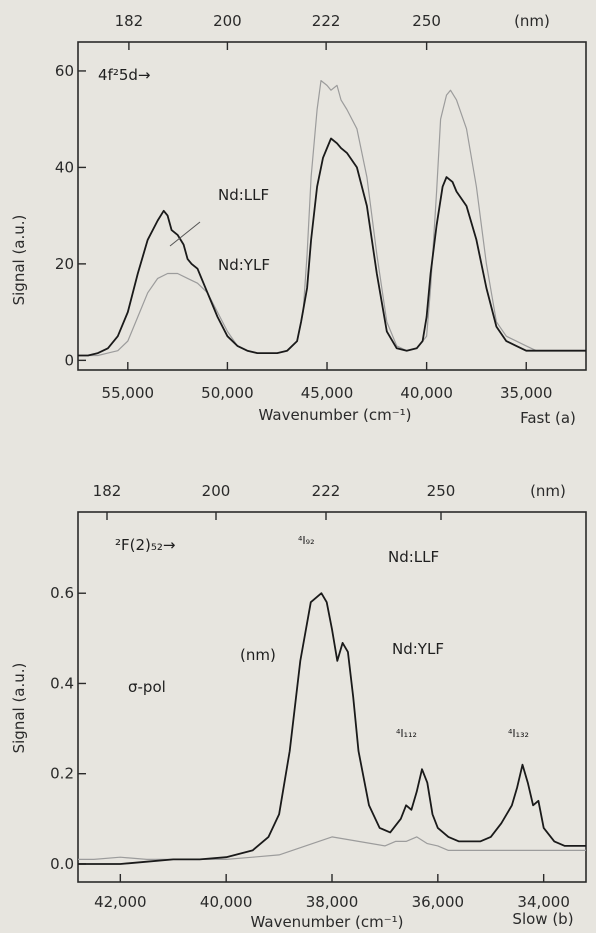 This screenshot has width=596, height=933. I want to click on y-tick-label-b-2: 0.4, so click(62, 683).